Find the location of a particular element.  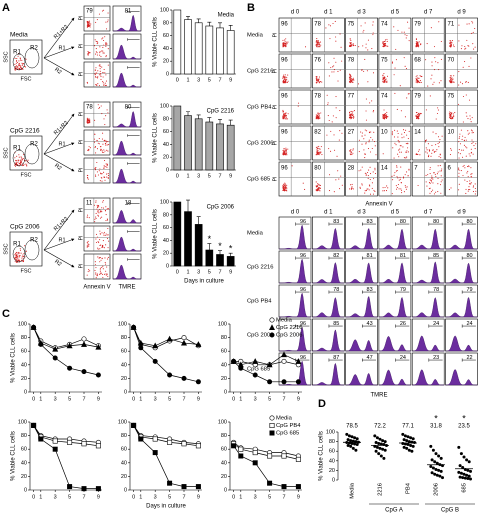

chart-title: CpG 2216 is located at coordinates (221, 112).